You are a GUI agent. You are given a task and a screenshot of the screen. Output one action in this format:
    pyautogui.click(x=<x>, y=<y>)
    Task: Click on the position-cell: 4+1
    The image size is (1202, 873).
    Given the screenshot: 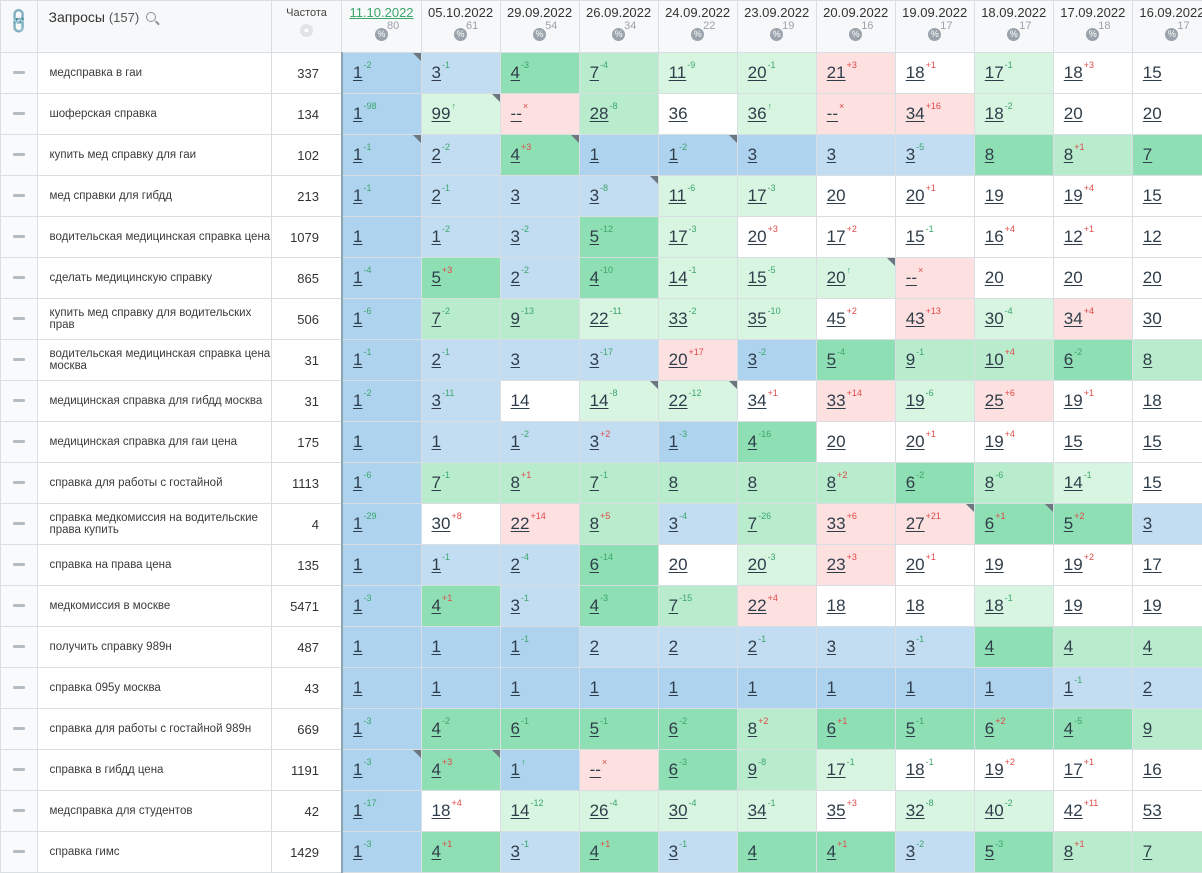 What is the action you would take?
    pyautogui.click(x=618, y=852)
    